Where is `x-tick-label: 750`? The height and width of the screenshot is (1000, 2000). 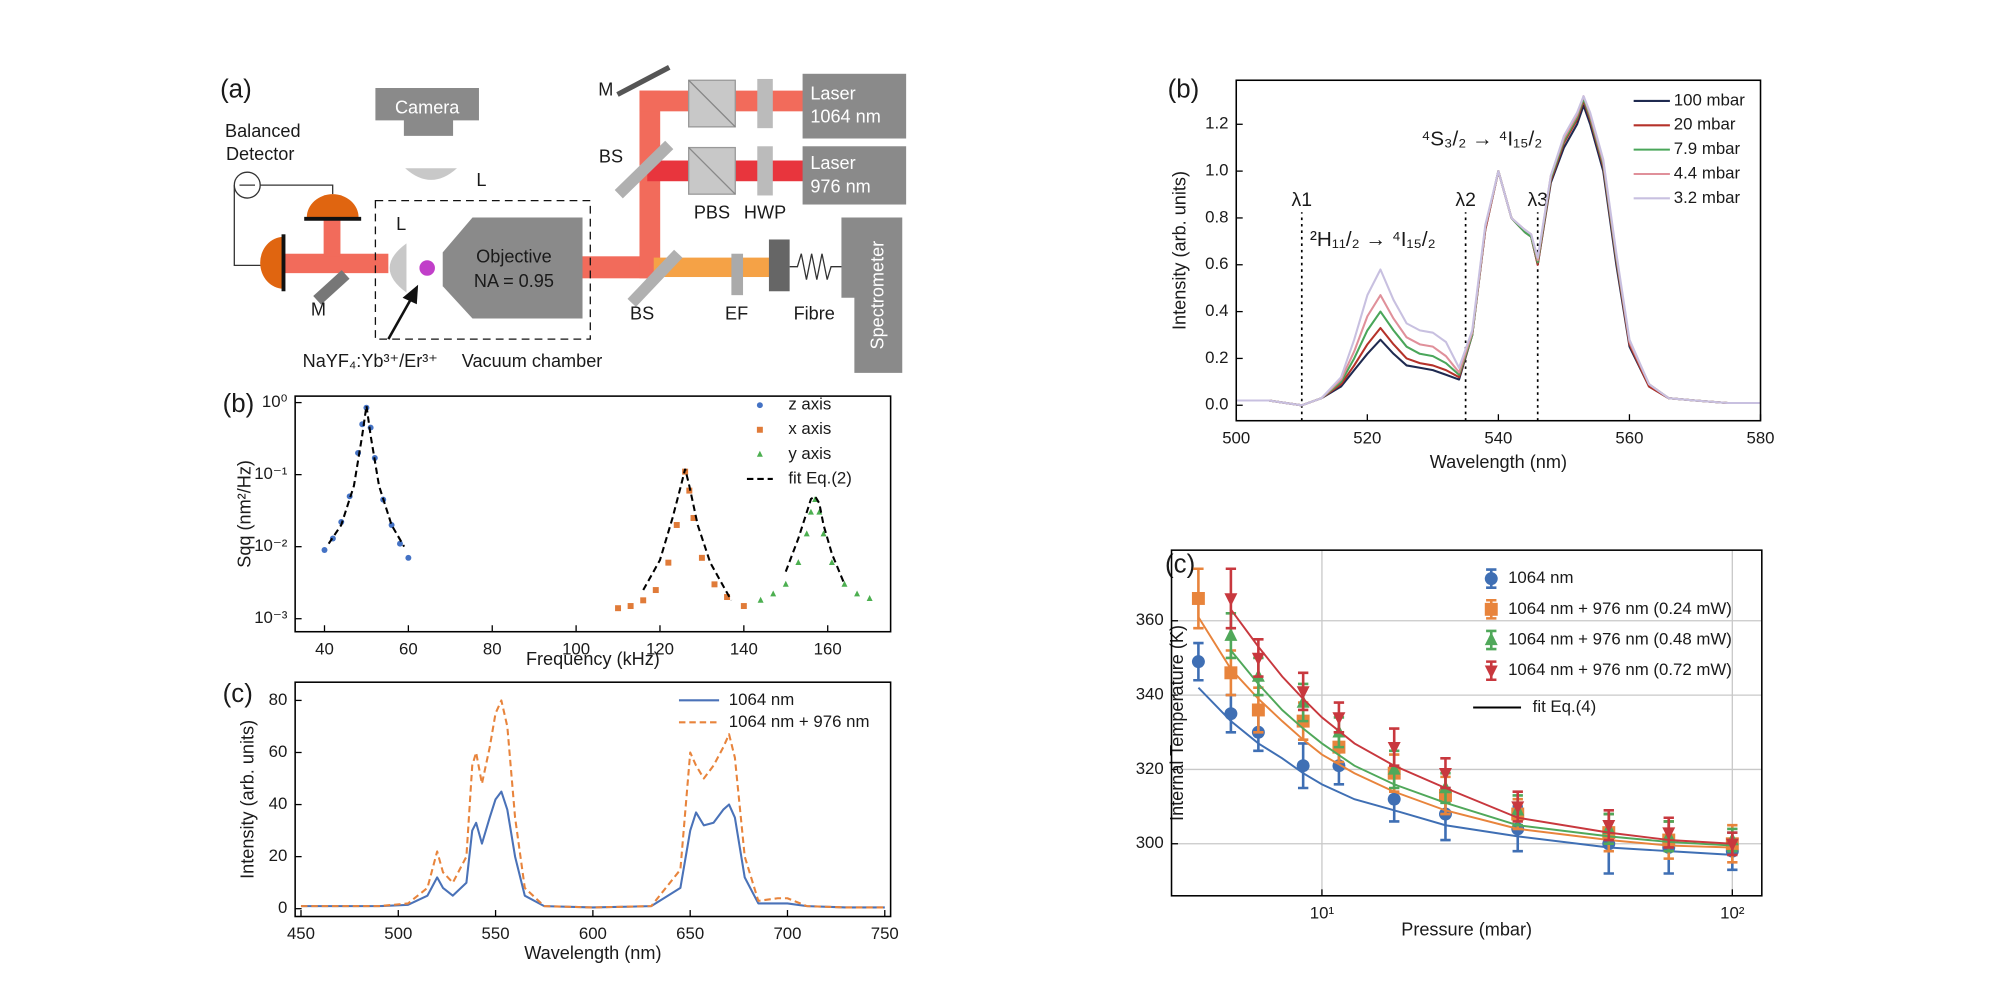 x-tick-label: 750 is located at coordinates (885, 933).